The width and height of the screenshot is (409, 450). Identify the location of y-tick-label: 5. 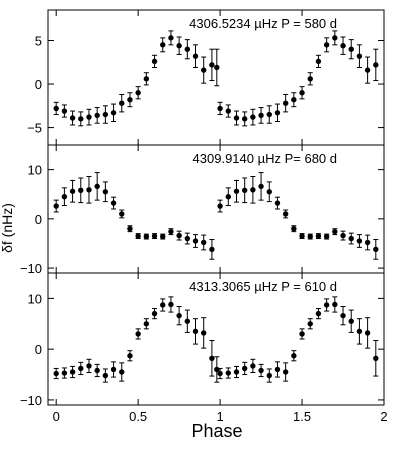
(38, 40).